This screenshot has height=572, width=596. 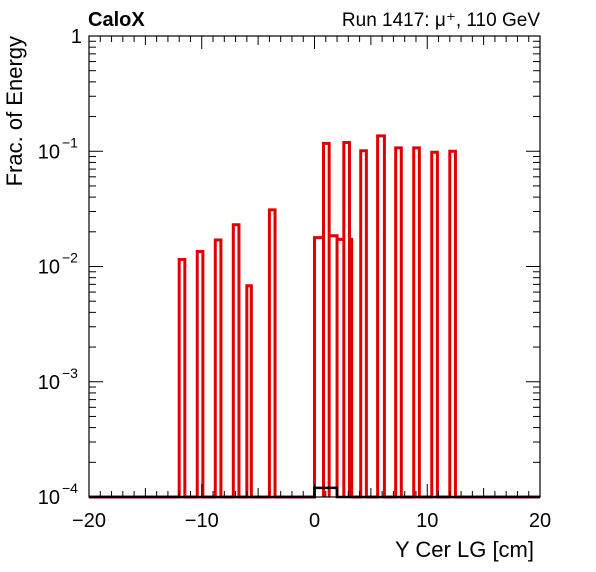 I want to click on x-tick-label: −20, so click(x=89, y=521).